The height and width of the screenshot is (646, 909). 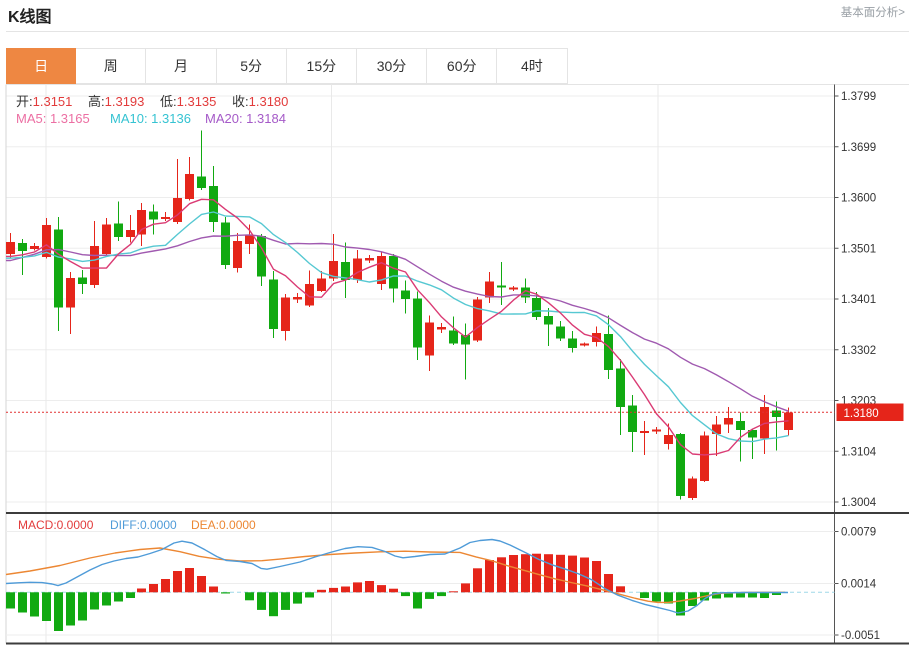 I want to click on svg-text: 低:1.3135, so click(x=188, y=101).